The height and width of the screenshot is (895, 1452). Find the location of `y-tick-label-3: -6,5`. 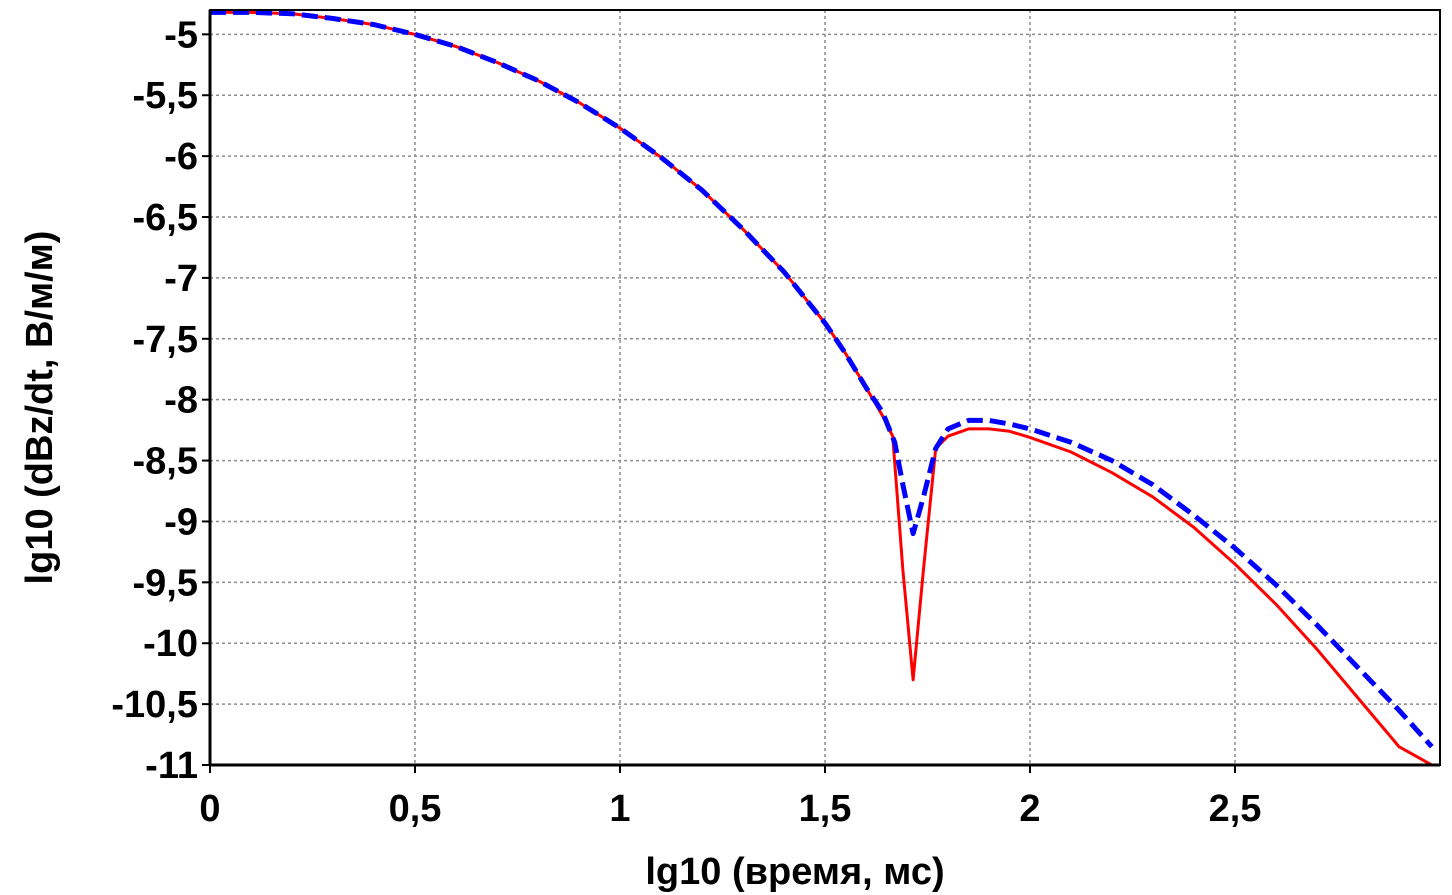

y-tick-label-3: -6,5 is located at coordinates (165, 218).